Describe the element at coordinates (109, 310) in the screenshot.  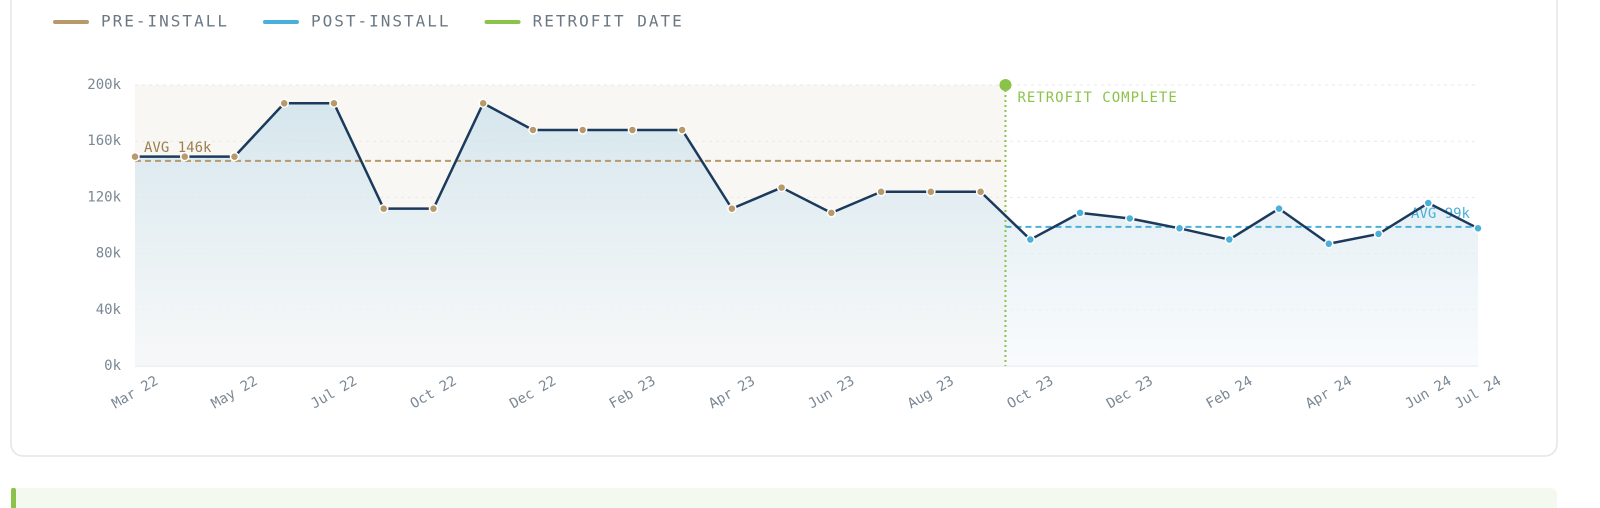
I see `y-tick-label: 40k` at that location.